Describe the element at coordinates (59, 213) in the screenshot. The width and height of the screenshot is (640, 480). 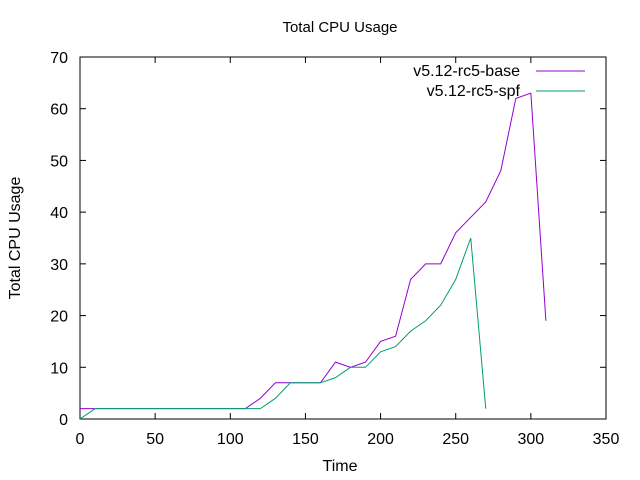
I see `y-tick-label: 40` at that location.